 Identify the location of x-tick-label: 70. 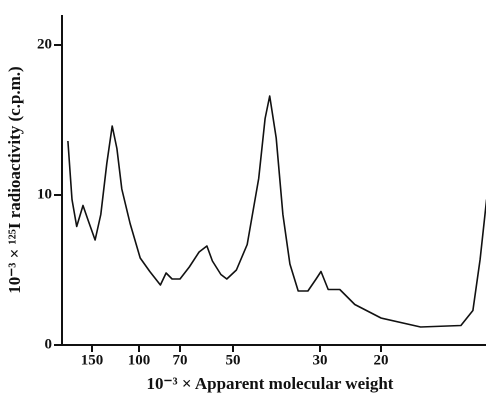
(180, 360).